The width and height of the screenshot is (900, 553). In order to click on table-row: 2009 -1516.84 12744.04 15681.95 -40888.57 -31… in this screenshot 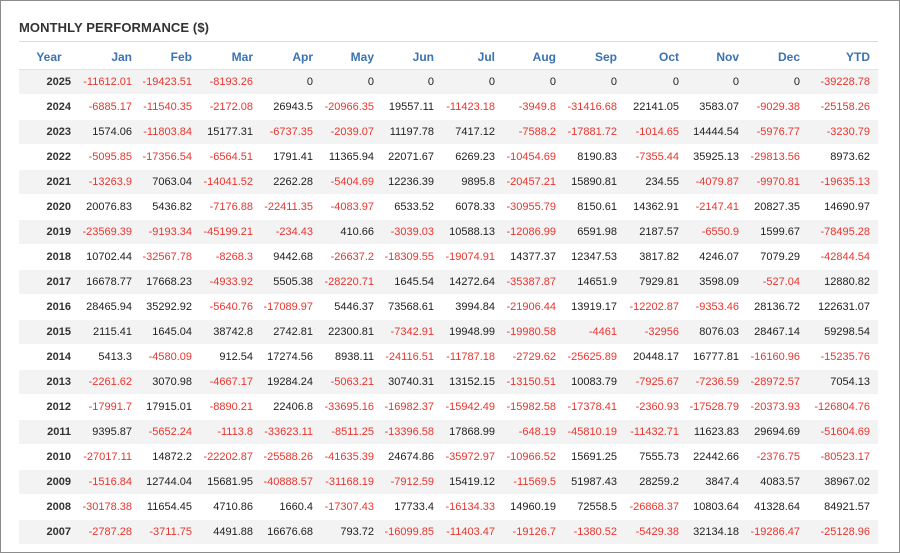, I will do `click(448, 482)`.